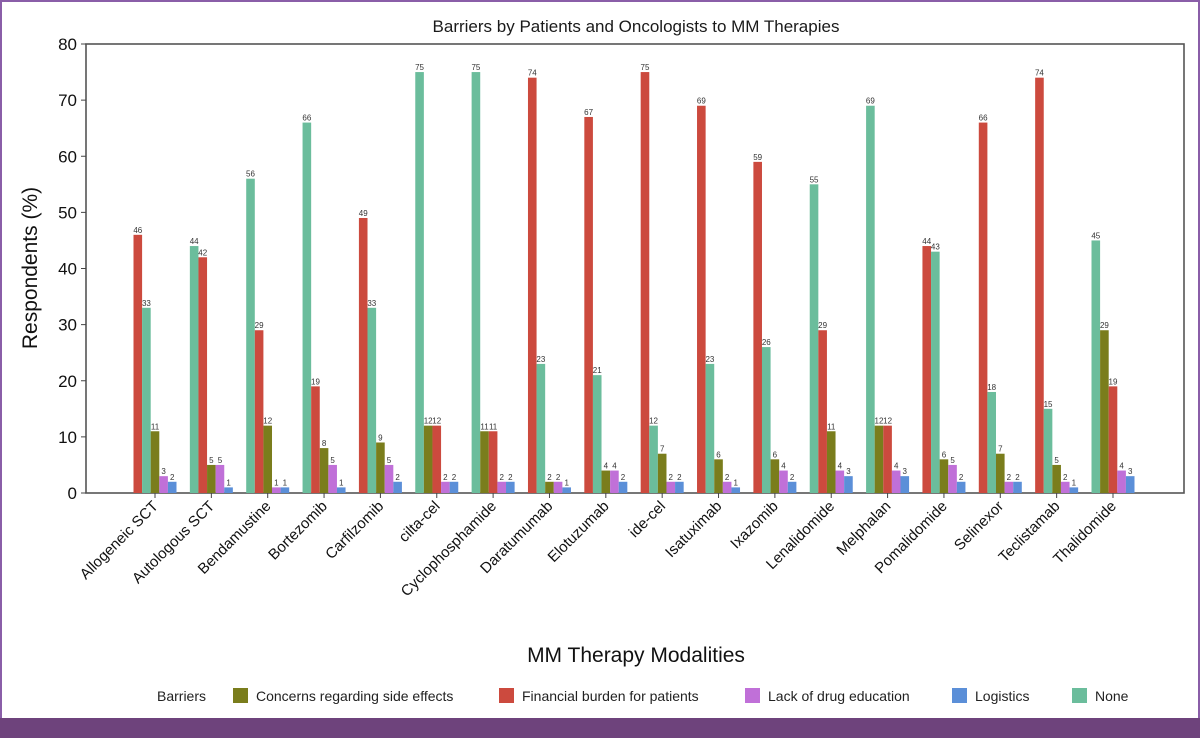 Image resolution: width=1200 pixels, height=738 pixels. I want to click on bar-ixazomib-logistics, so click(792, 487).